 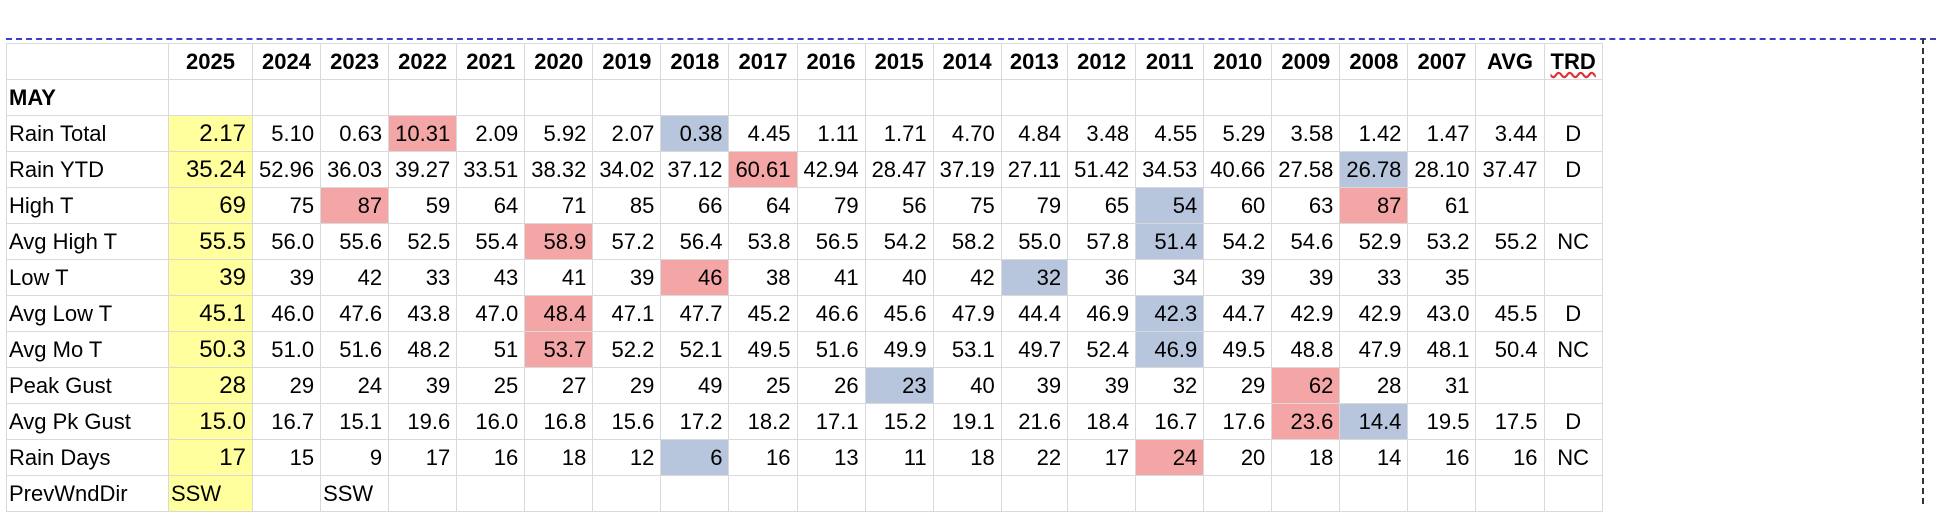 What do you see at coordinates (1573, 457) in the screenshot?
I see `data-cell: NC` at bounding box center [1573, 457].